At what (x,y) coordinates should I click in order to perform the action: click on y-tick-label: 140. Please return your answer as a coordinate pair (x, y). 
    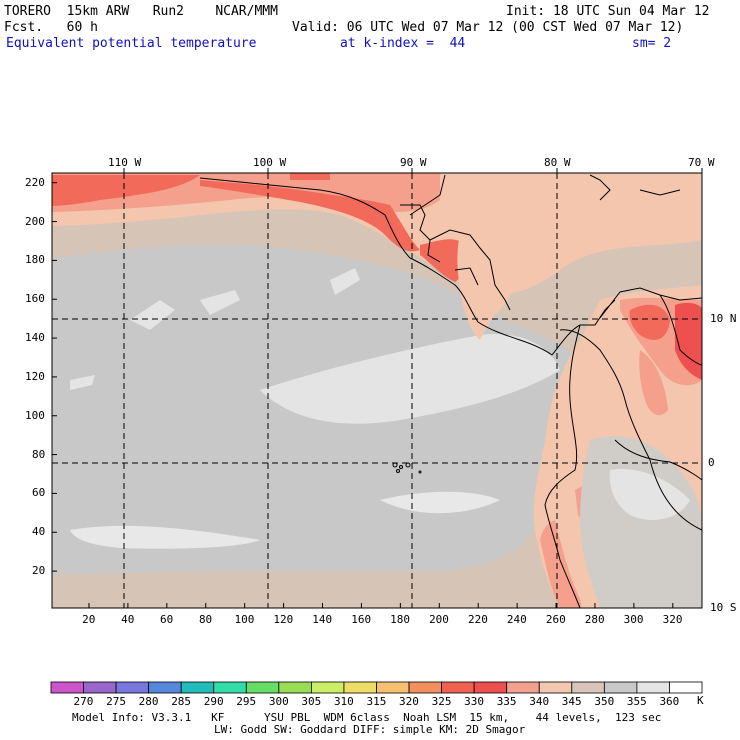
    Looking at the image, I should click on (35, 338).